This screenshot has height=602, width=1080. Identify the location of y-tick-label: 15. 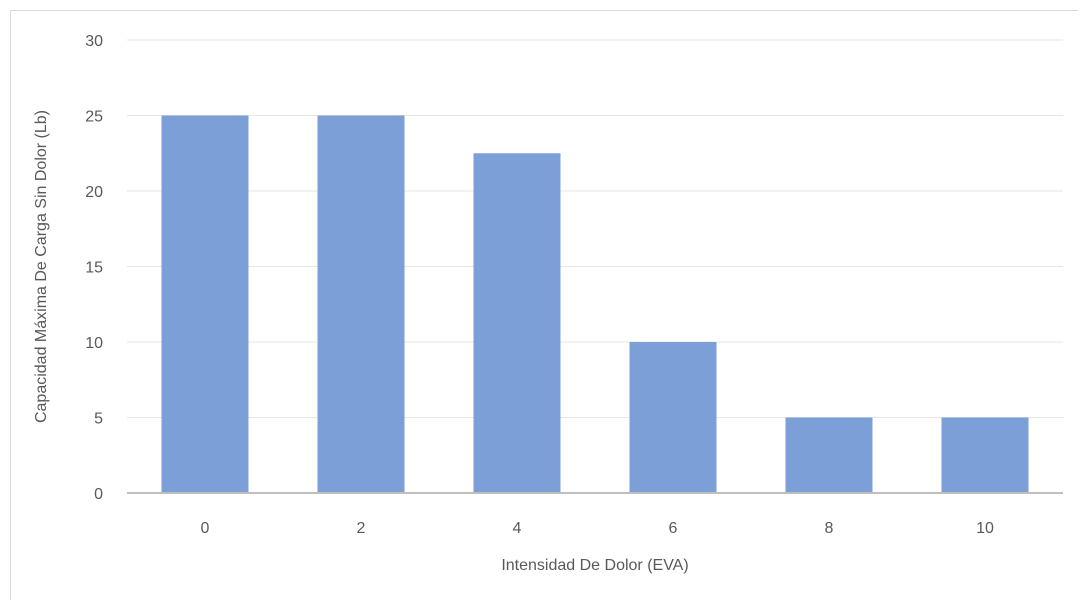
(94, 268).